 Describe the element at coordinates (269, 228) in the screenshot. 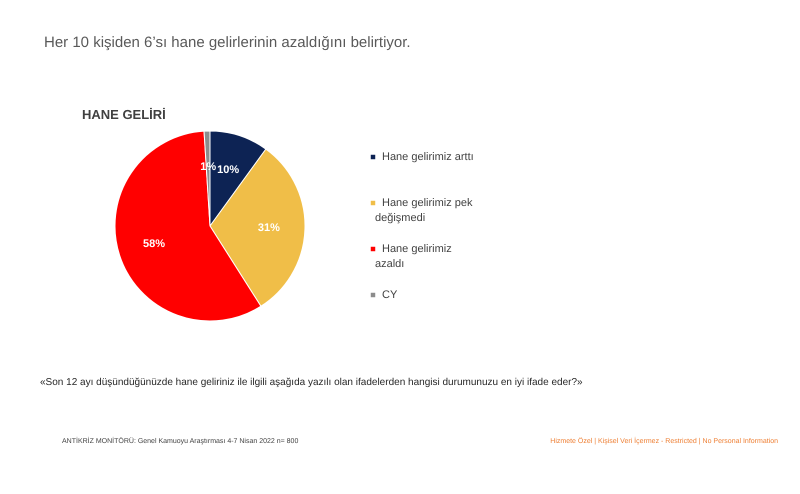

I see `data-label: 31%` at that location.